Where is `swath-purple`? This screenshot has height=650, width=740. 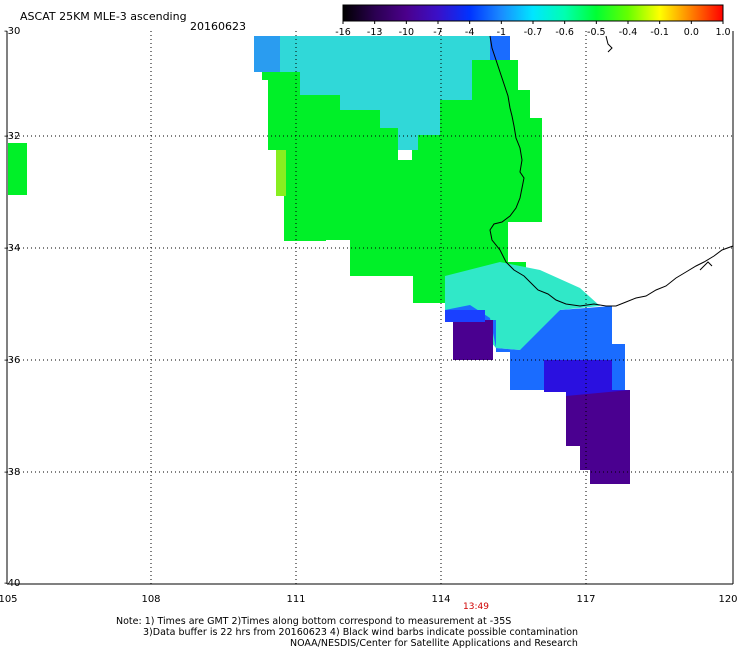
swath-purple is located at coordinates (598, 437).